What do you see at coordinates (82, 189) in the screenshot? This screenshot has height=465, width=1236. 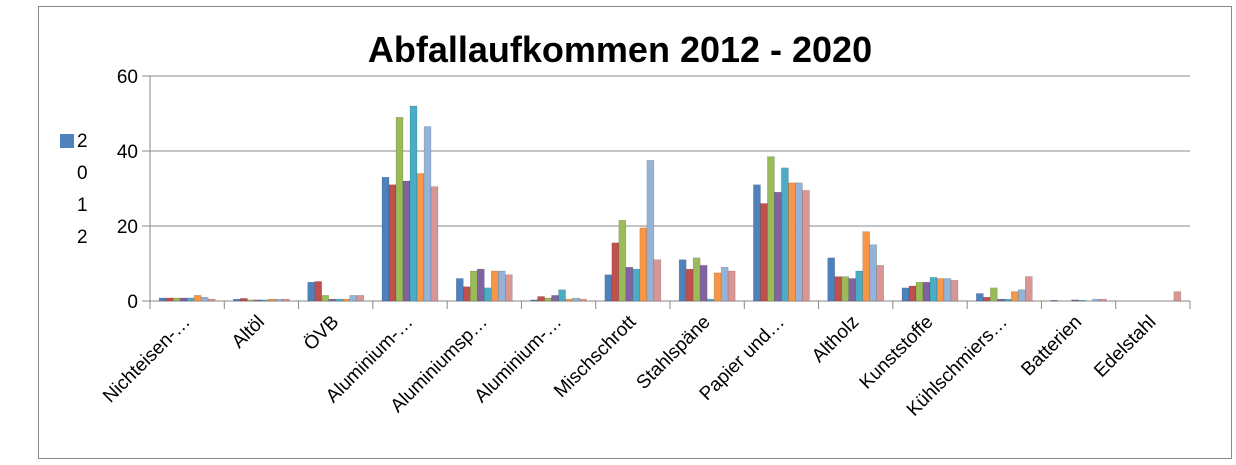 I see `legend-label: 2012` at bounding box center [82, 189].